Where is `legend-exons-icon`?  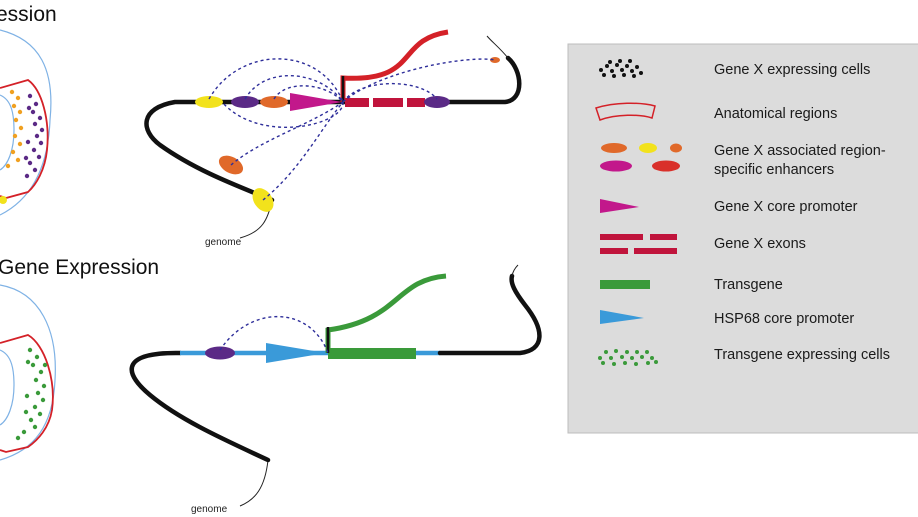
legend-exons-icon is located at coordinates (638, 244).